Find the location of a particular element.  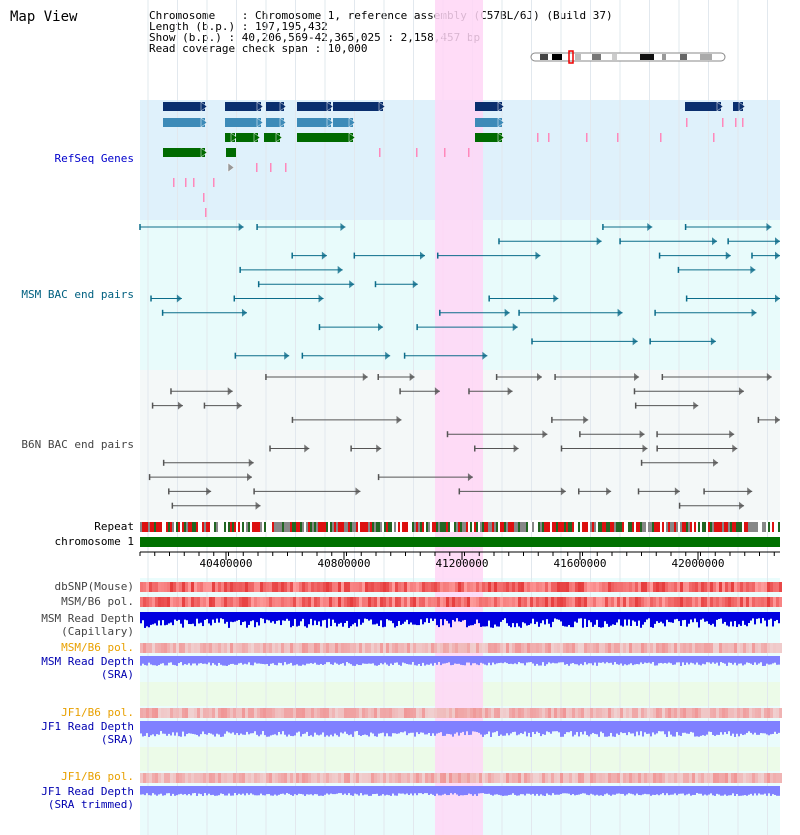

track-label-b6n-bac: B6N BAC end pairs is located at coordinates (77, 444).